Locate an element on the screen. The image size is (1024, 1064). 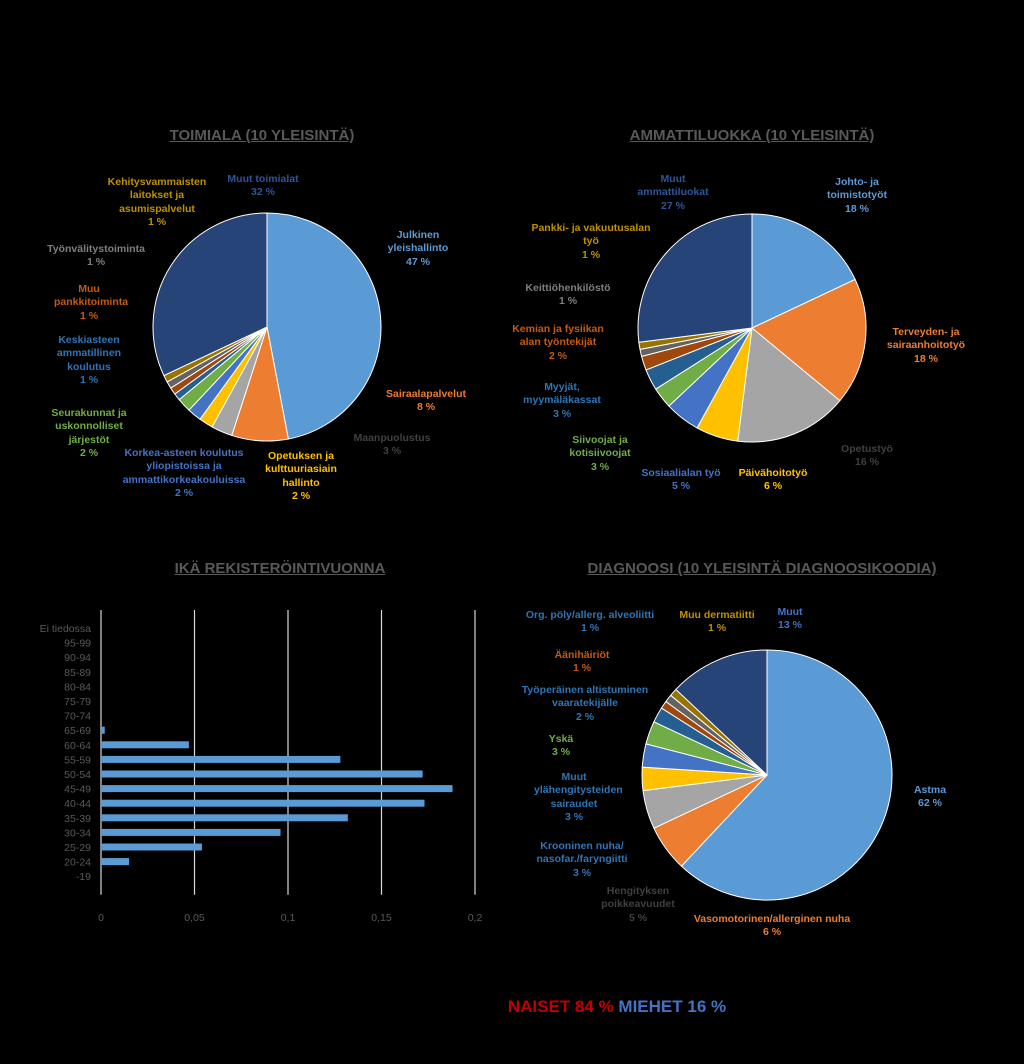
chart-title: IKÄ REKISTERÖINTIVUONNA is located at coordinates (280, 568).